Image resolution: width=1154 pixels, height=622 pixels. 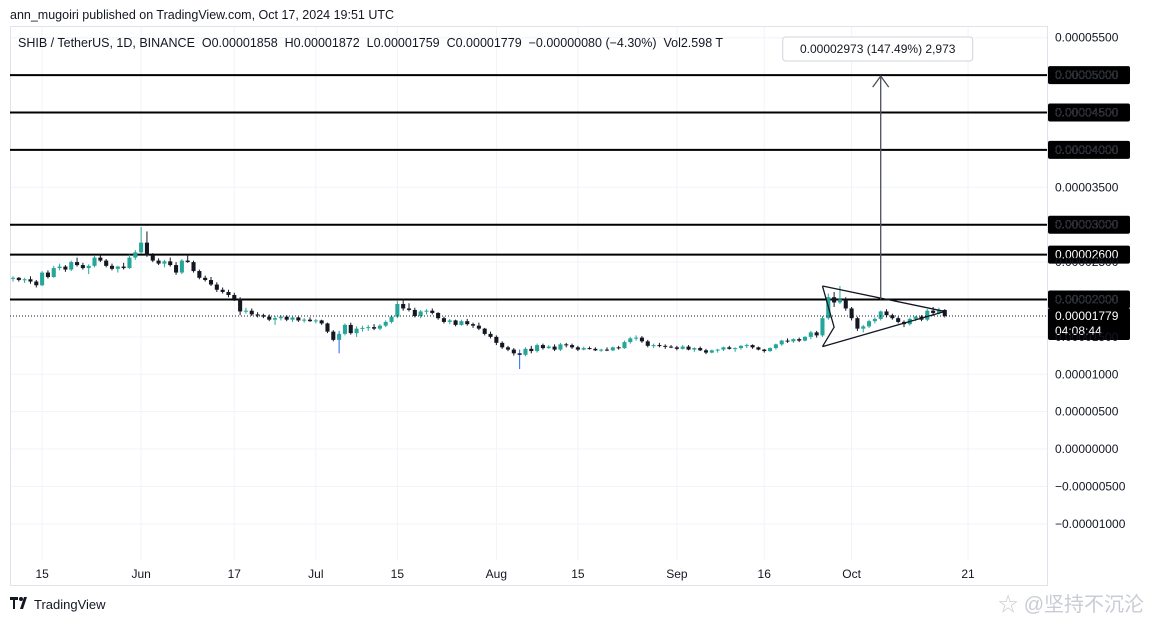 I want to click on close-value: 0.00001779, so click(x=488, y=43).